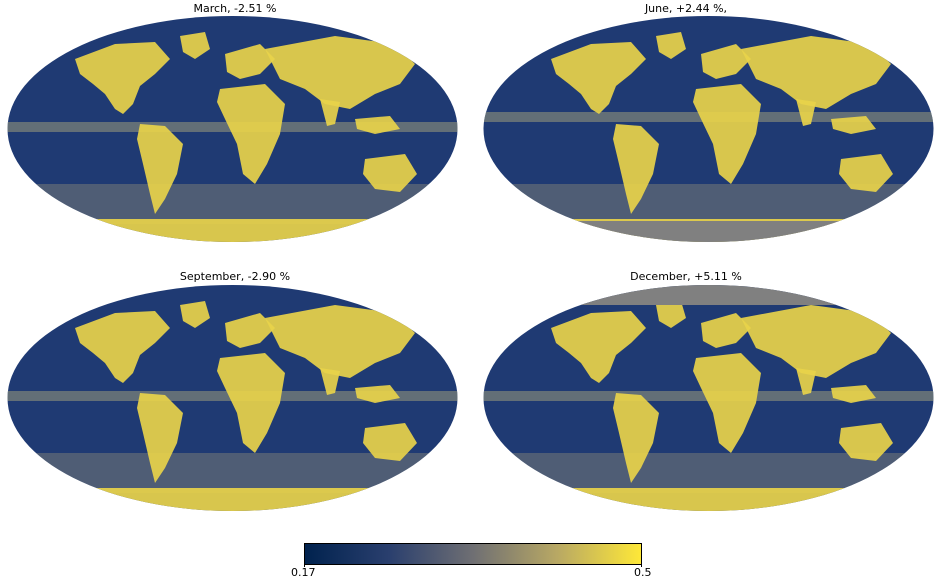  I want to click on colorbar-max-label: 0.5, so click(643, 572).